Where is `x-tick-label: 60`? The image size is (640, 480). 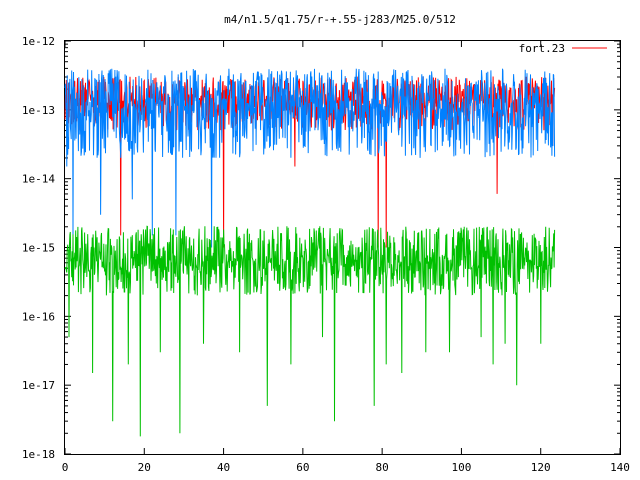
x-tick-label: 60 is located at coordinates (302, 467).